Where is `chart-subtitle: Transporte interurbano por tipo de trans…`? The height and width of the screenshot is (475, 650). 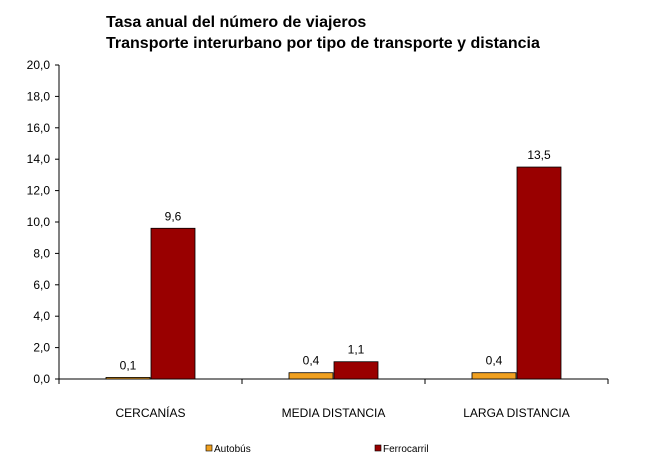 chart-subtitle: Transporte interurbano por tipo de trans… is located at coordinates (323, 43).